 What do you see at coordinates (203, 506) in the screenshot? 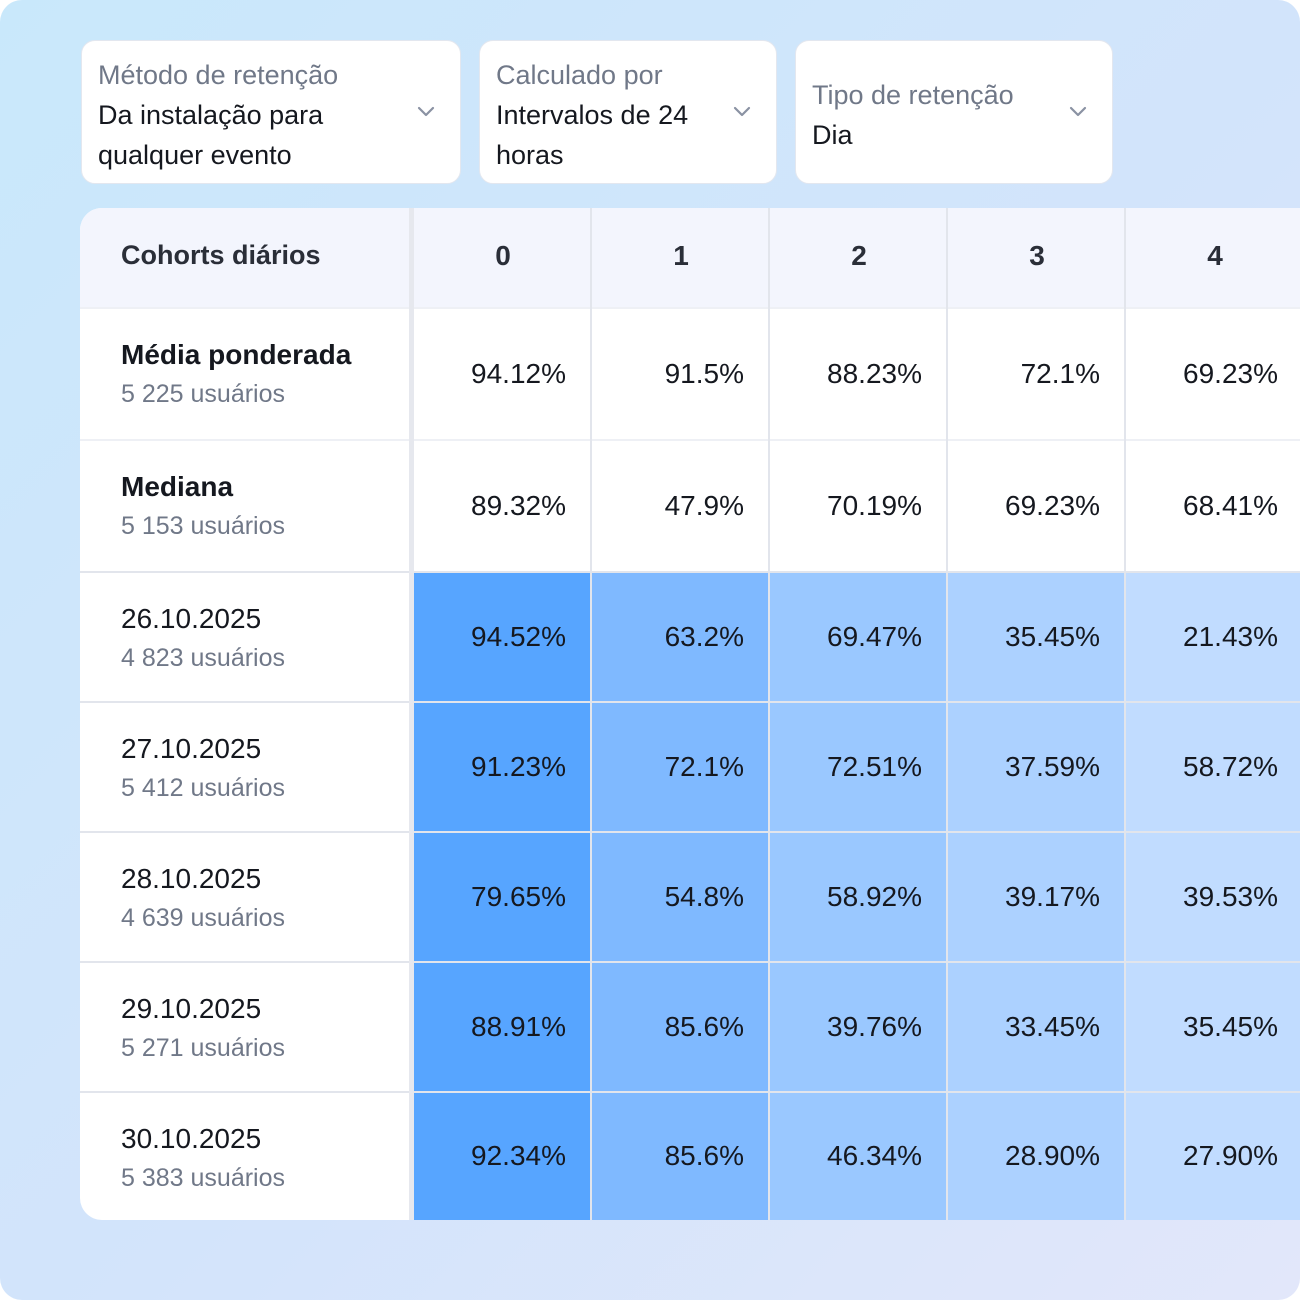
I see `summary-row-label: Mediana 5 153 usuários` at bounding box center [203, 506].